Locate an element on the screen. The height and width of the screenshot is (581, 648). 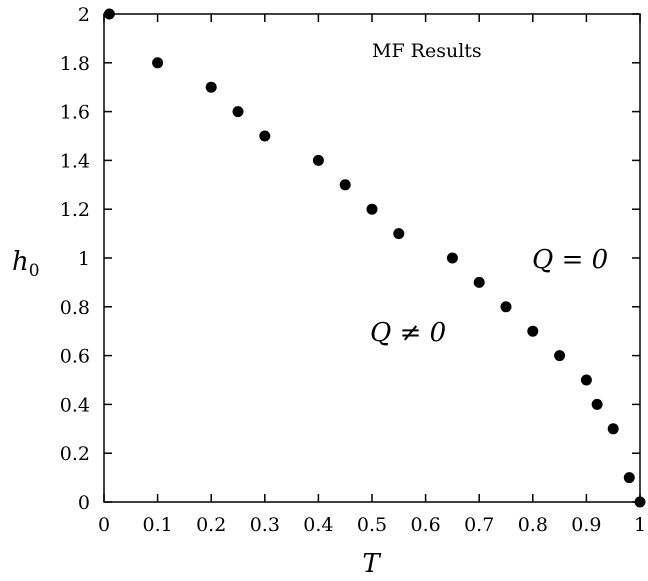
y-axis-title: h0 is located at coordinates (26, 264).